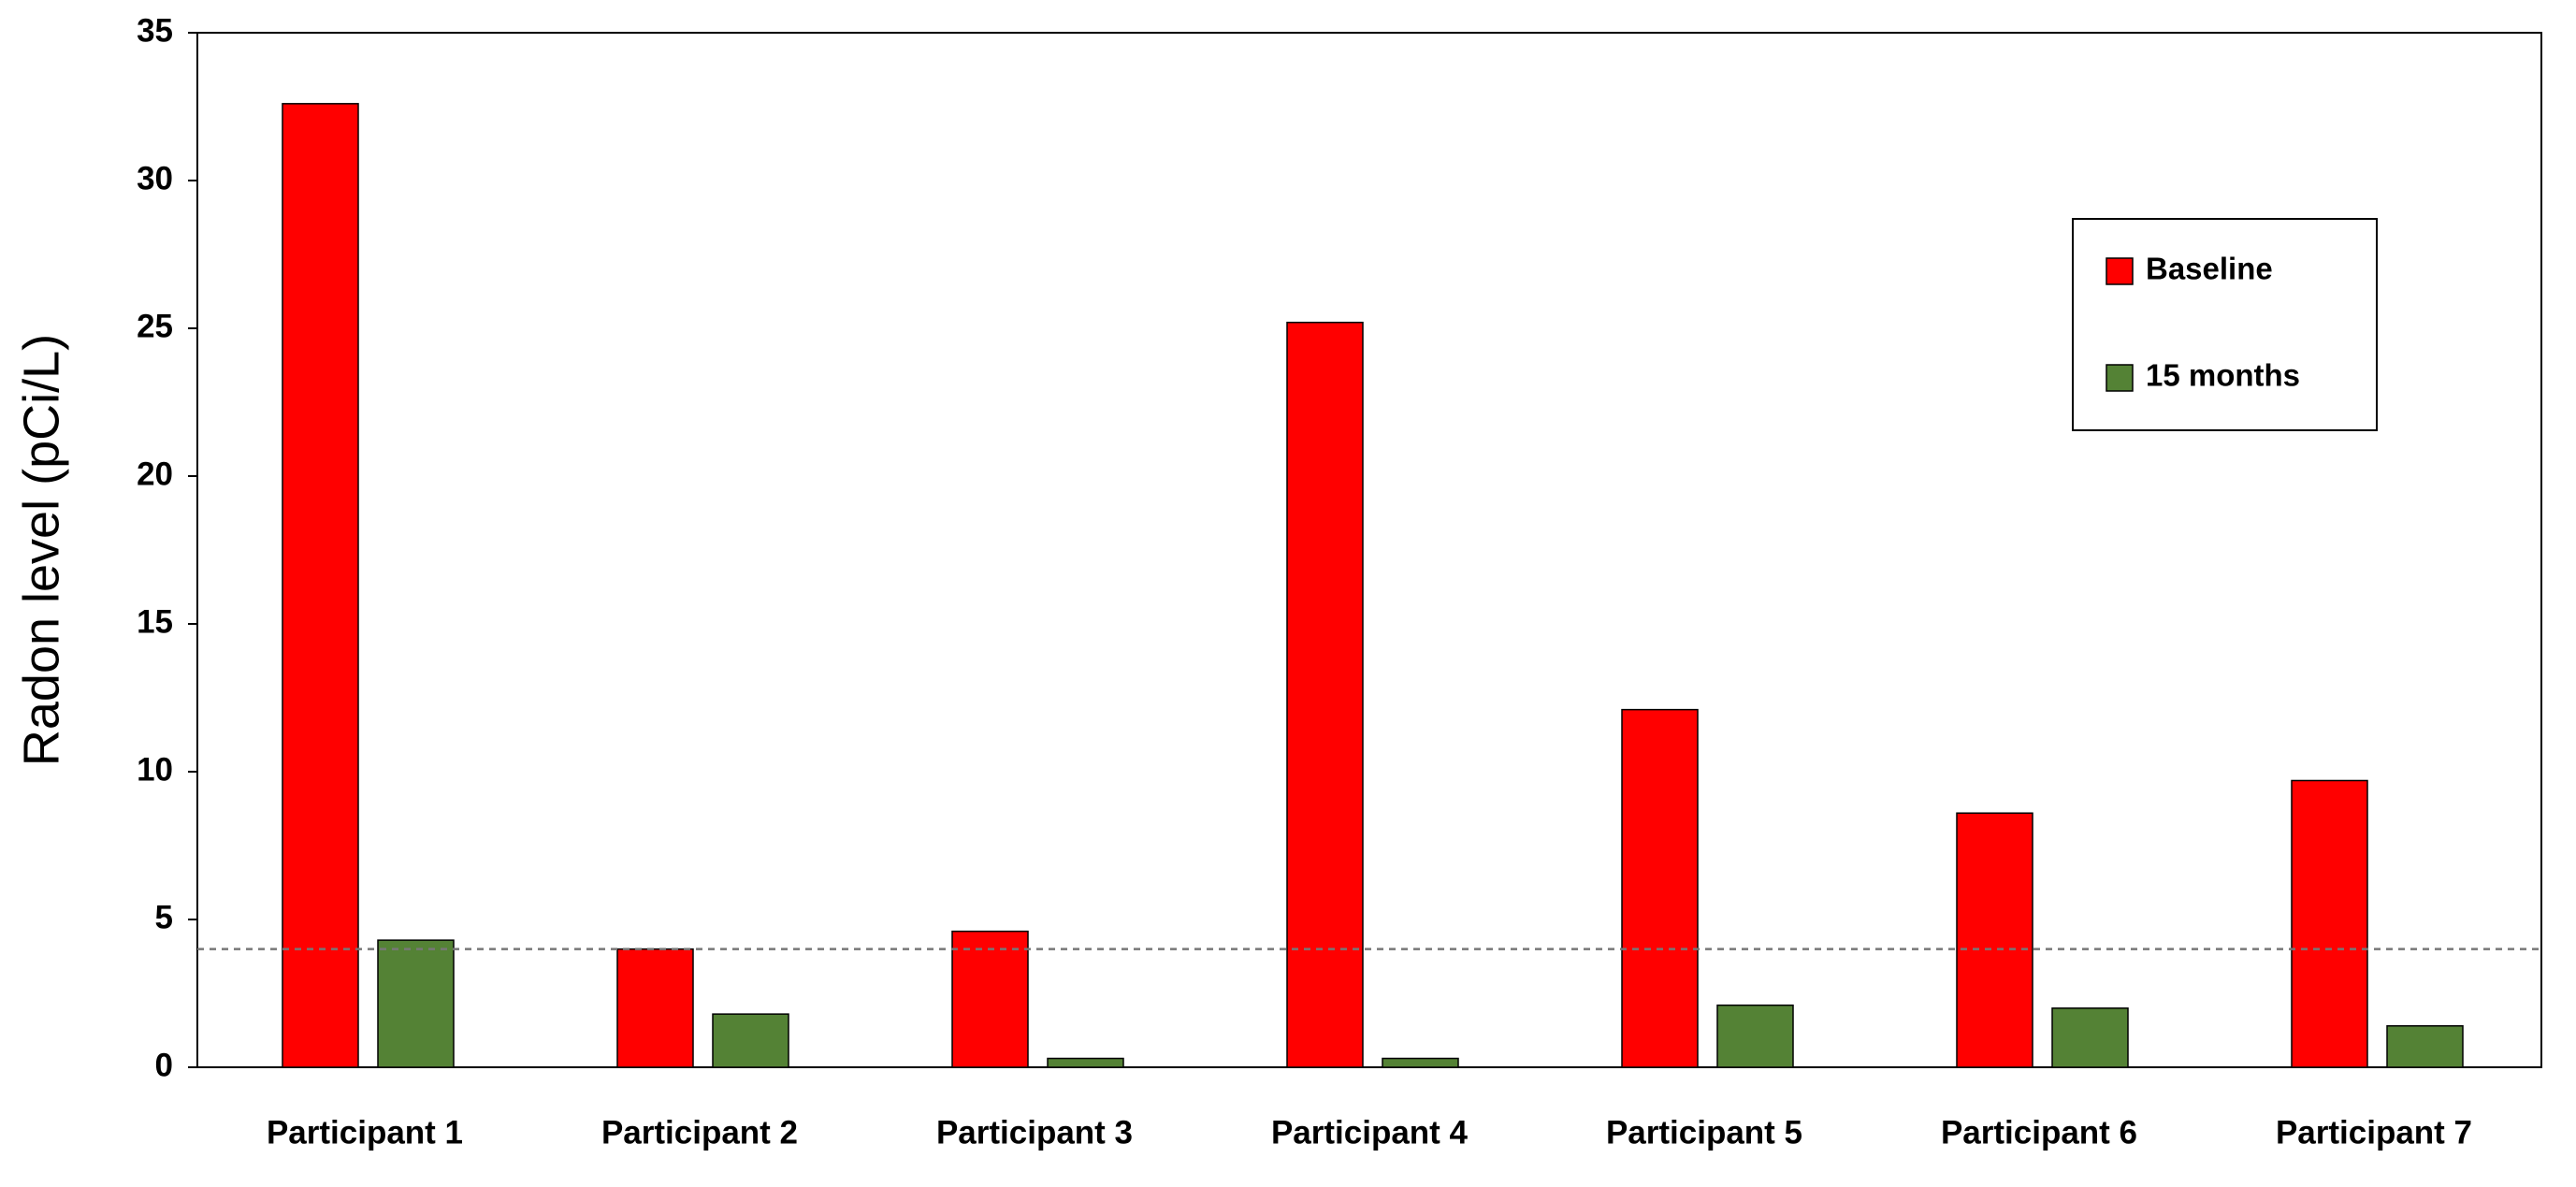 This screenshot has height=1187, width=2576. What do you see at coordinates (155, 474) in the screenshot?
I see `y-tick-label: 20` at bounding box center [155, 474].